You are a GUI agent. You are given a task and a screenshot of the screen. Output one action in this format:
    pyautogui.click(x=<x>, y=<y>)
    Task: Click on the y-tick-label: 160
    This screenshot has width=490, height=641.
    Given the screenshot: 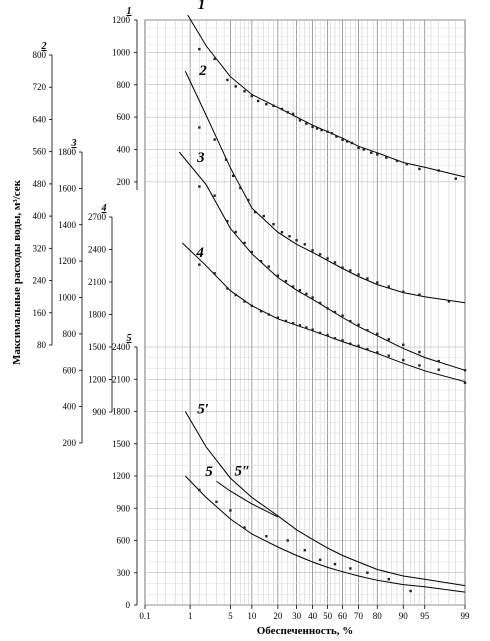 What is the action you would take?
    pyautogui.click(x=40, y=313)
    